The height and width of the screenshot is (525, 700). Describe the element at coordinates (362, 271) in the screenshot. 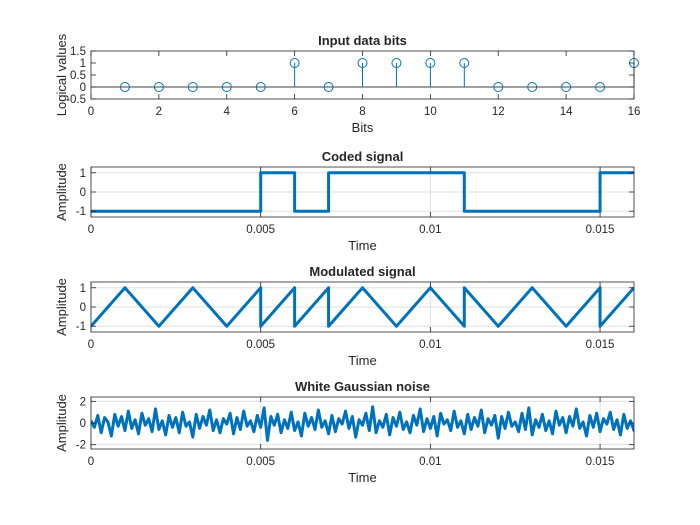

I see `subplot-title: Modulated signal` at that location.